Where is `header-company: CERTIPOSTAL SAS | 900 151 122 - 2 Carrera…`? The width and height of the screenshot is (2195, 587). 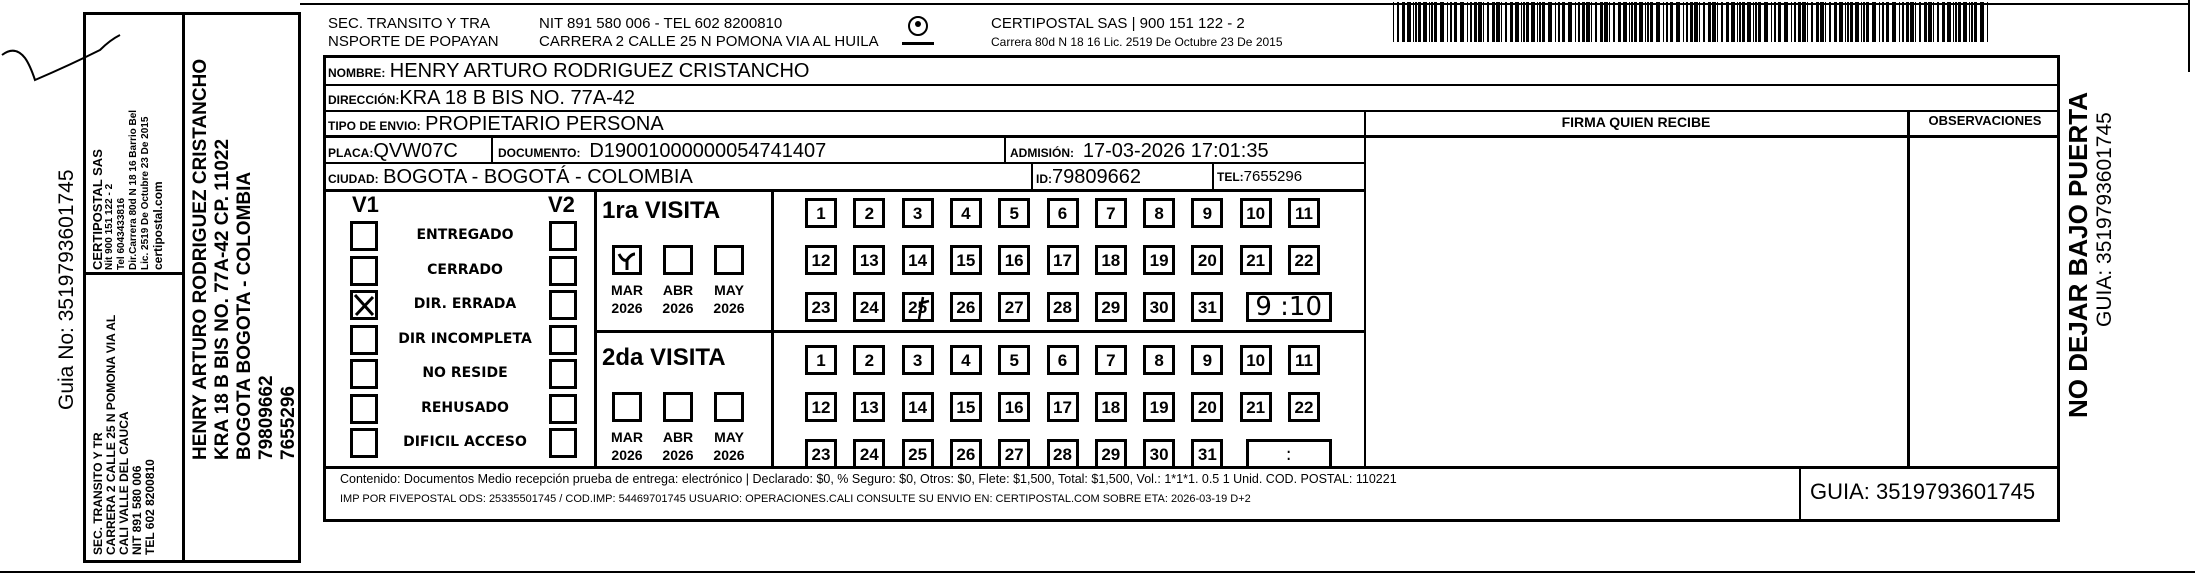 header-company: CERTIPOSTAL SAS | 900 151 122 - 2 Carrera… is located at coordinates (1137, 32).